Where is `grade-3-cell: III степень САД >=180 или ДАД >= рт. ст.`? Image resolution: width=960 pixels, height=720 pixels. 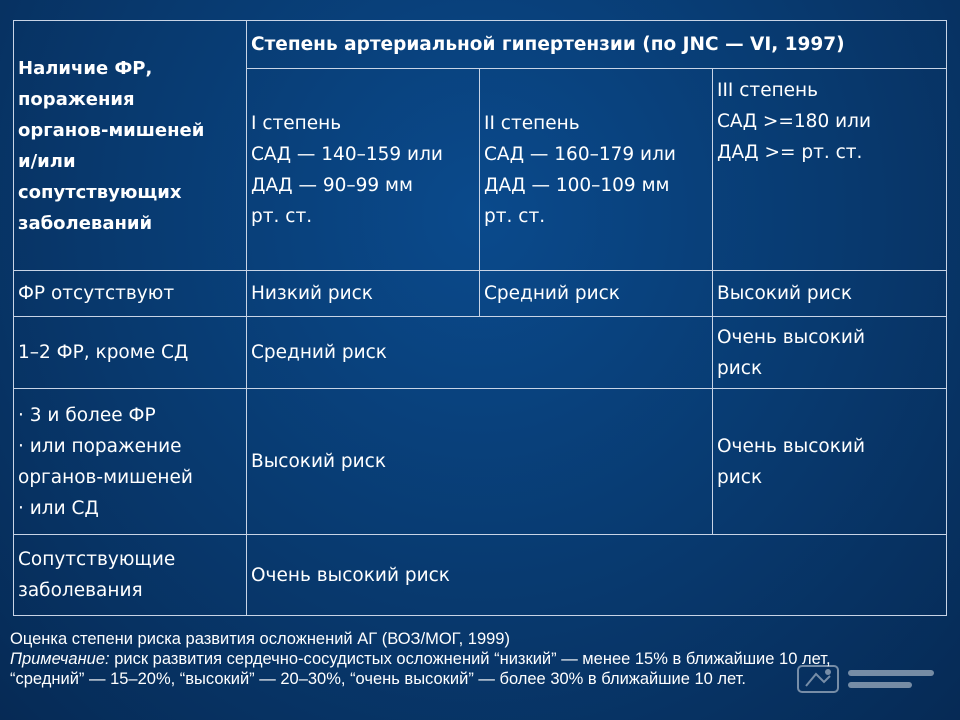 grade-3-cell: III степень САД >=180 или ДАД >= рт. ст. is located at coordinates (829, 169).